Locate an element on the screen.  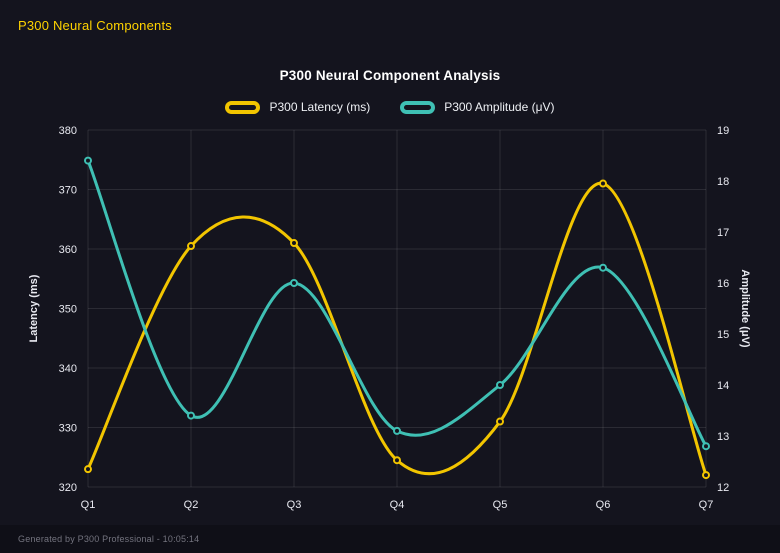
svg-text: 13 is located at coordinates (723, 437).